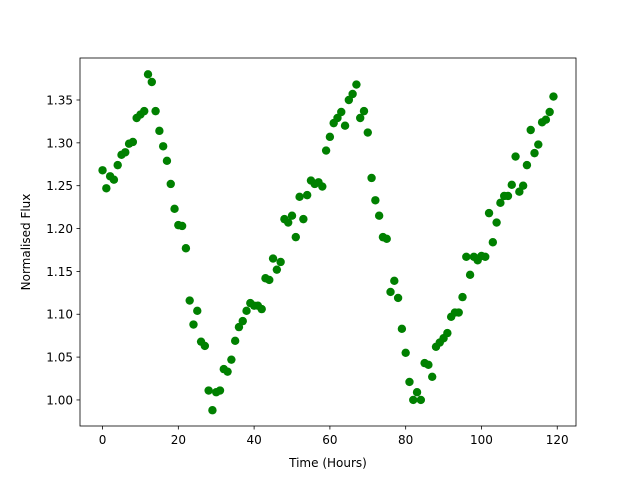  Describe the element at coordinates (59, 186) in the screenshot. I see `y-tick-label: 1.25` at that location.